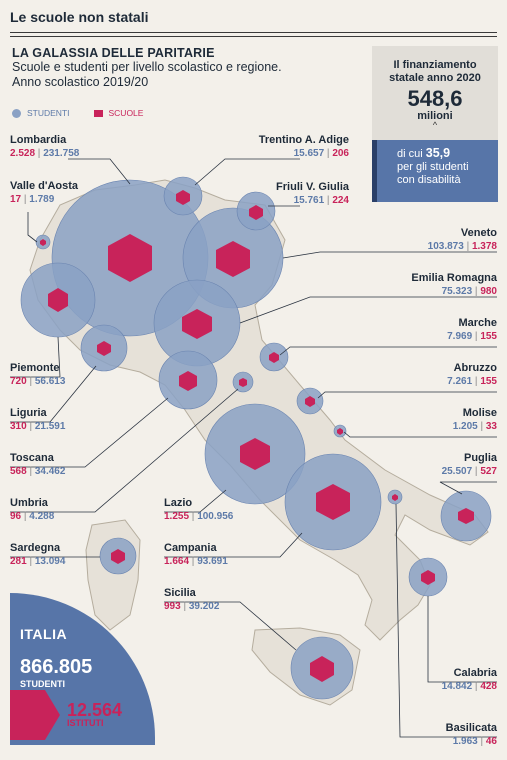 The height and width of the screenshot is (760, 507). What do you see at coordinates (42, 199) in the screenshot?
I see `region-students: 1.789` at bounding box center [42, 199].